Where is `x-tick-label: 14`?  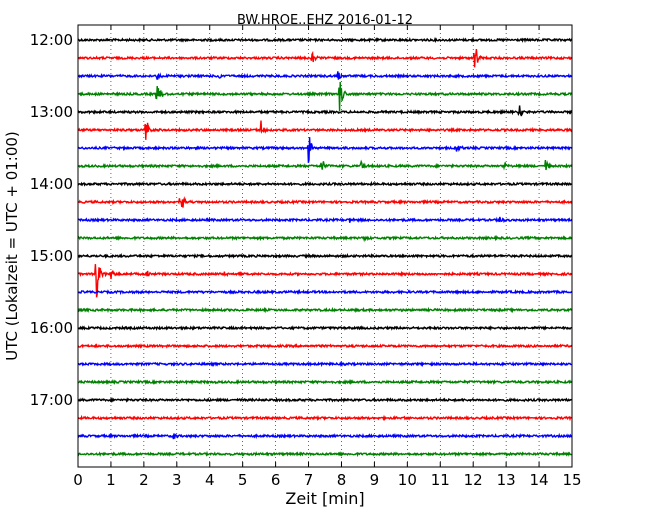
x-tick-label: 14 is located at coordinates (539, 480).